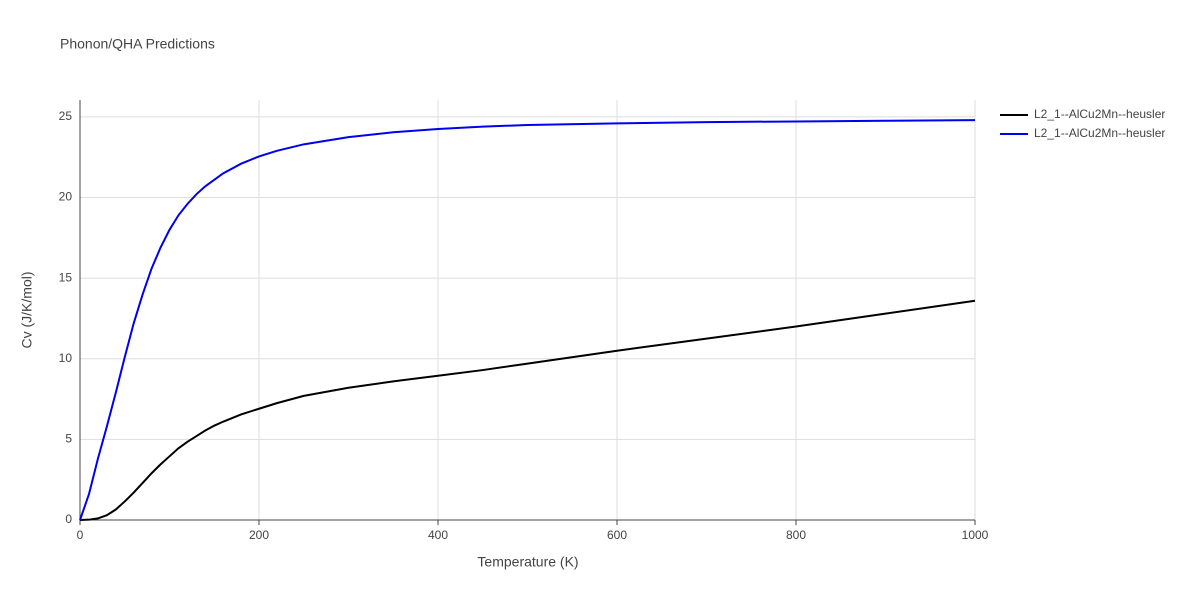 The width and height of the screenshot is (1200, 605). I want to click on chart-title: Phonon/QHA Predictions, so click(137, 44).